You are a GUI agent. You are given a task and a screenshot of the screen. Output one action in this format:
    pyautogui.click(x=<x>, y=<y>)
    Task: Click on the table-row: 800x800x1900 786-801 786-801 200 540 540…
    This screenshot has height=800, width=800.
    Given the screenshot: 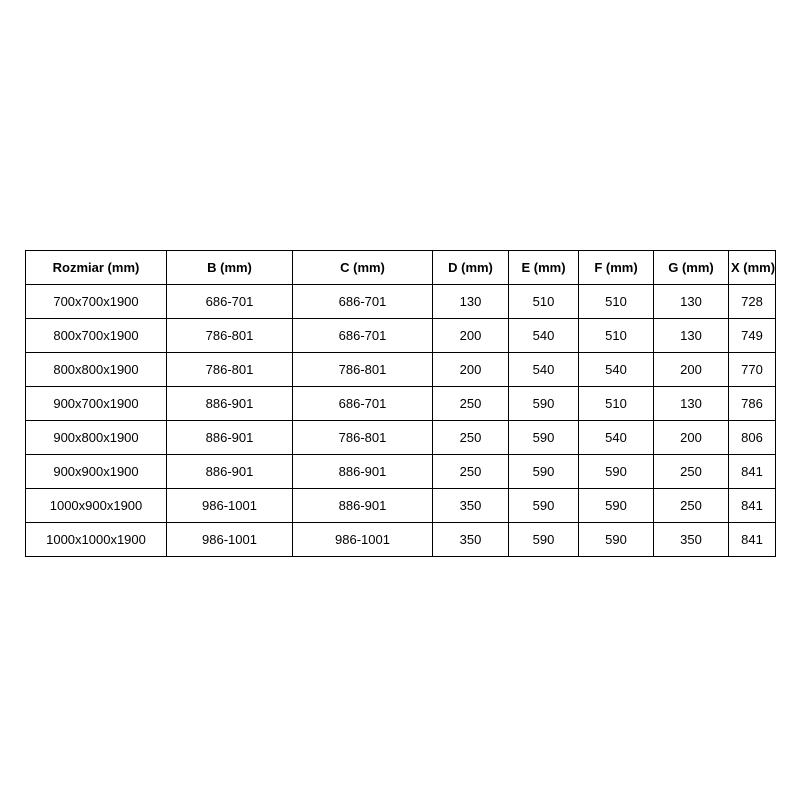 What is the action you would take?
    pyautogui.click(x=400, y=369)
    